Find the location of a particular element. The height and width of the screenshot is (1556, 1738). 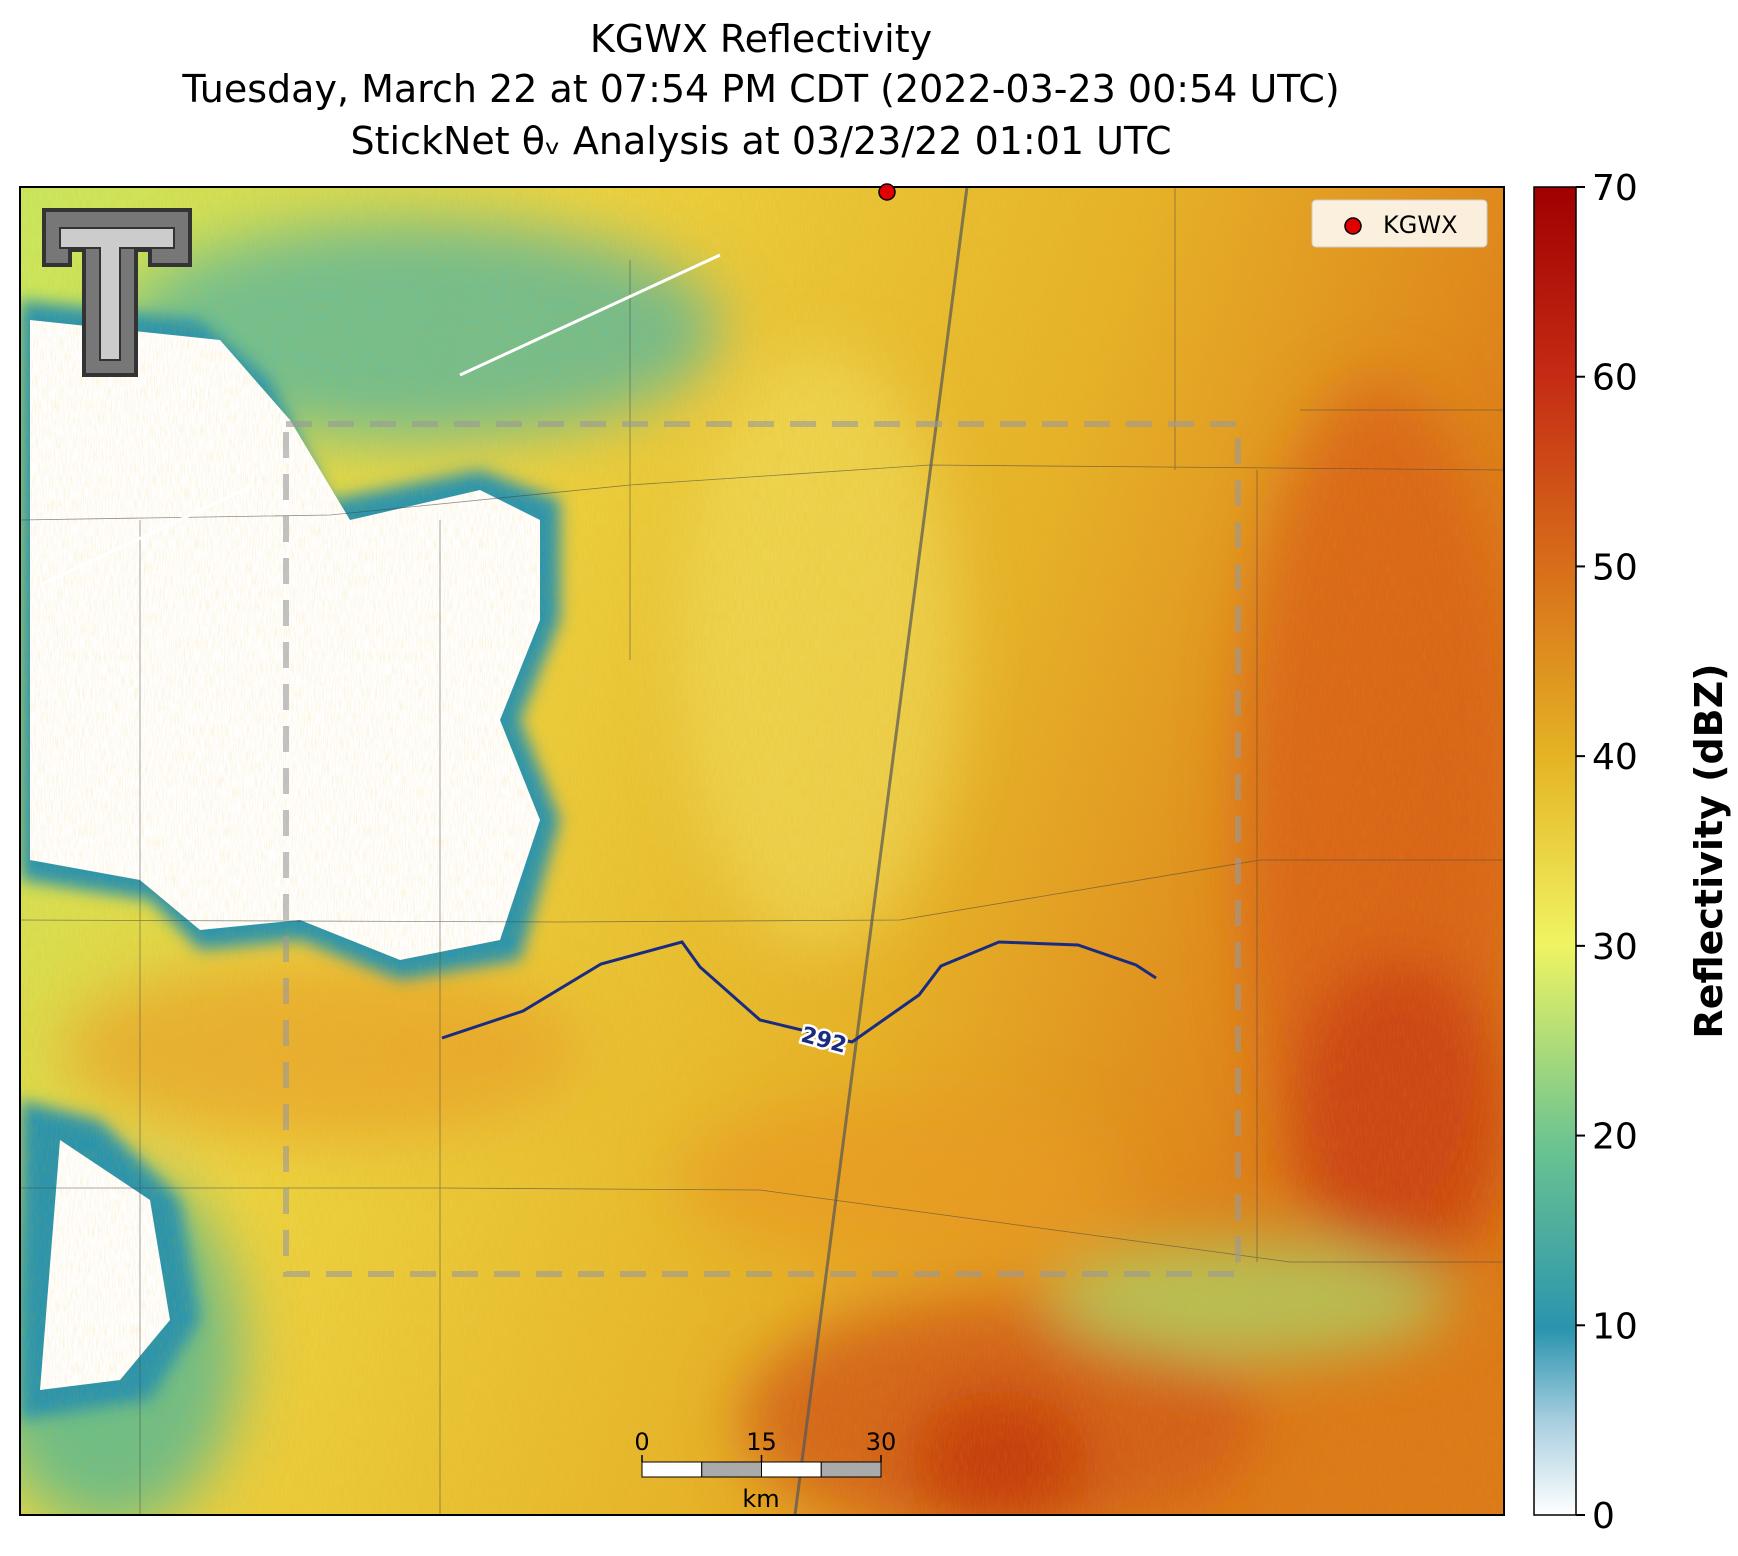

scale-unit: km is located at coordinates (760, 1499).